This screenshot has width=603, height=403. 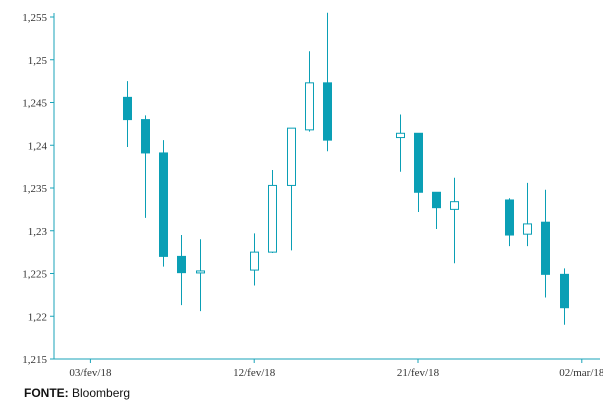 I want to click on x-tick-label: 02/mar/18, so click(x=581, y=373).